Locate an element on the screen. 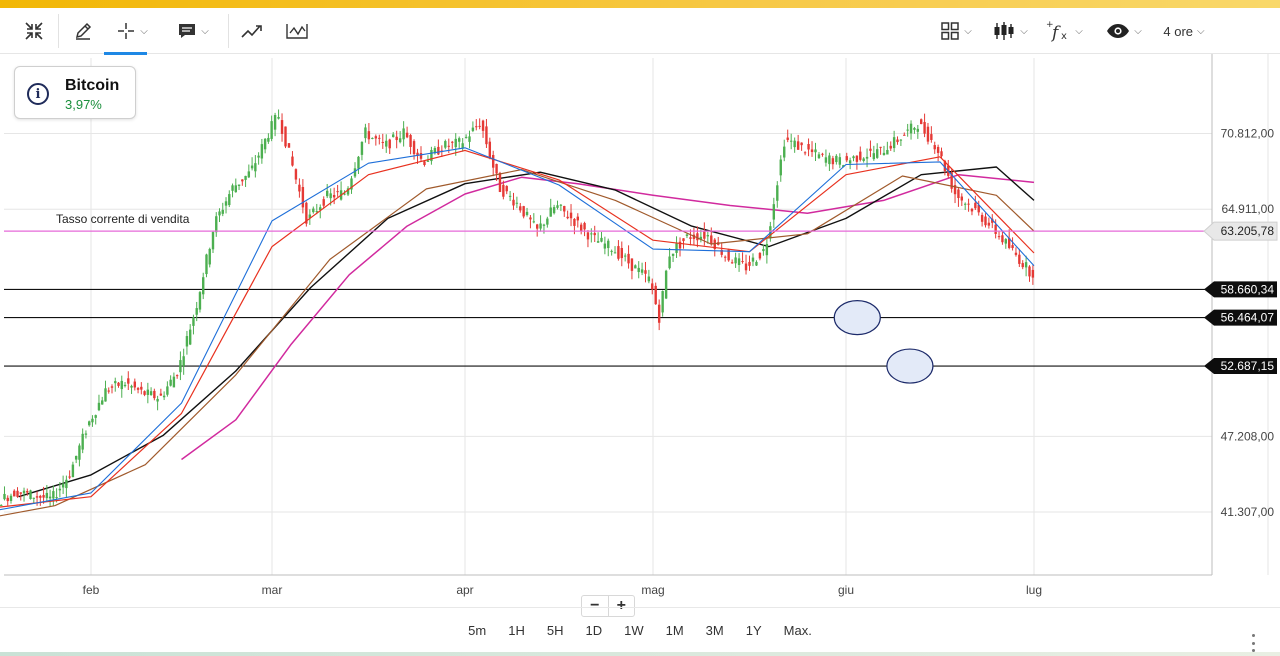 Image resolution: width=1280 pixels, height=656 pixels. period-5m: 5m is located at coordinates (477, 630).